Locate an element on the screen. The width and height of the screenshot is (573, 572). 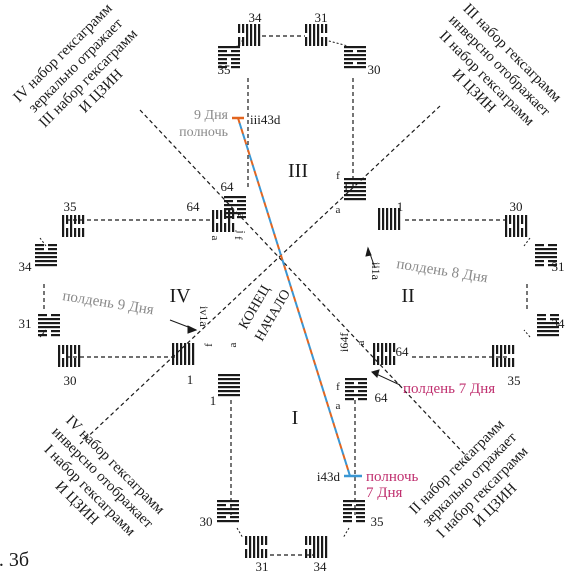
region-label-i: I is located at coordinates (295, 418).